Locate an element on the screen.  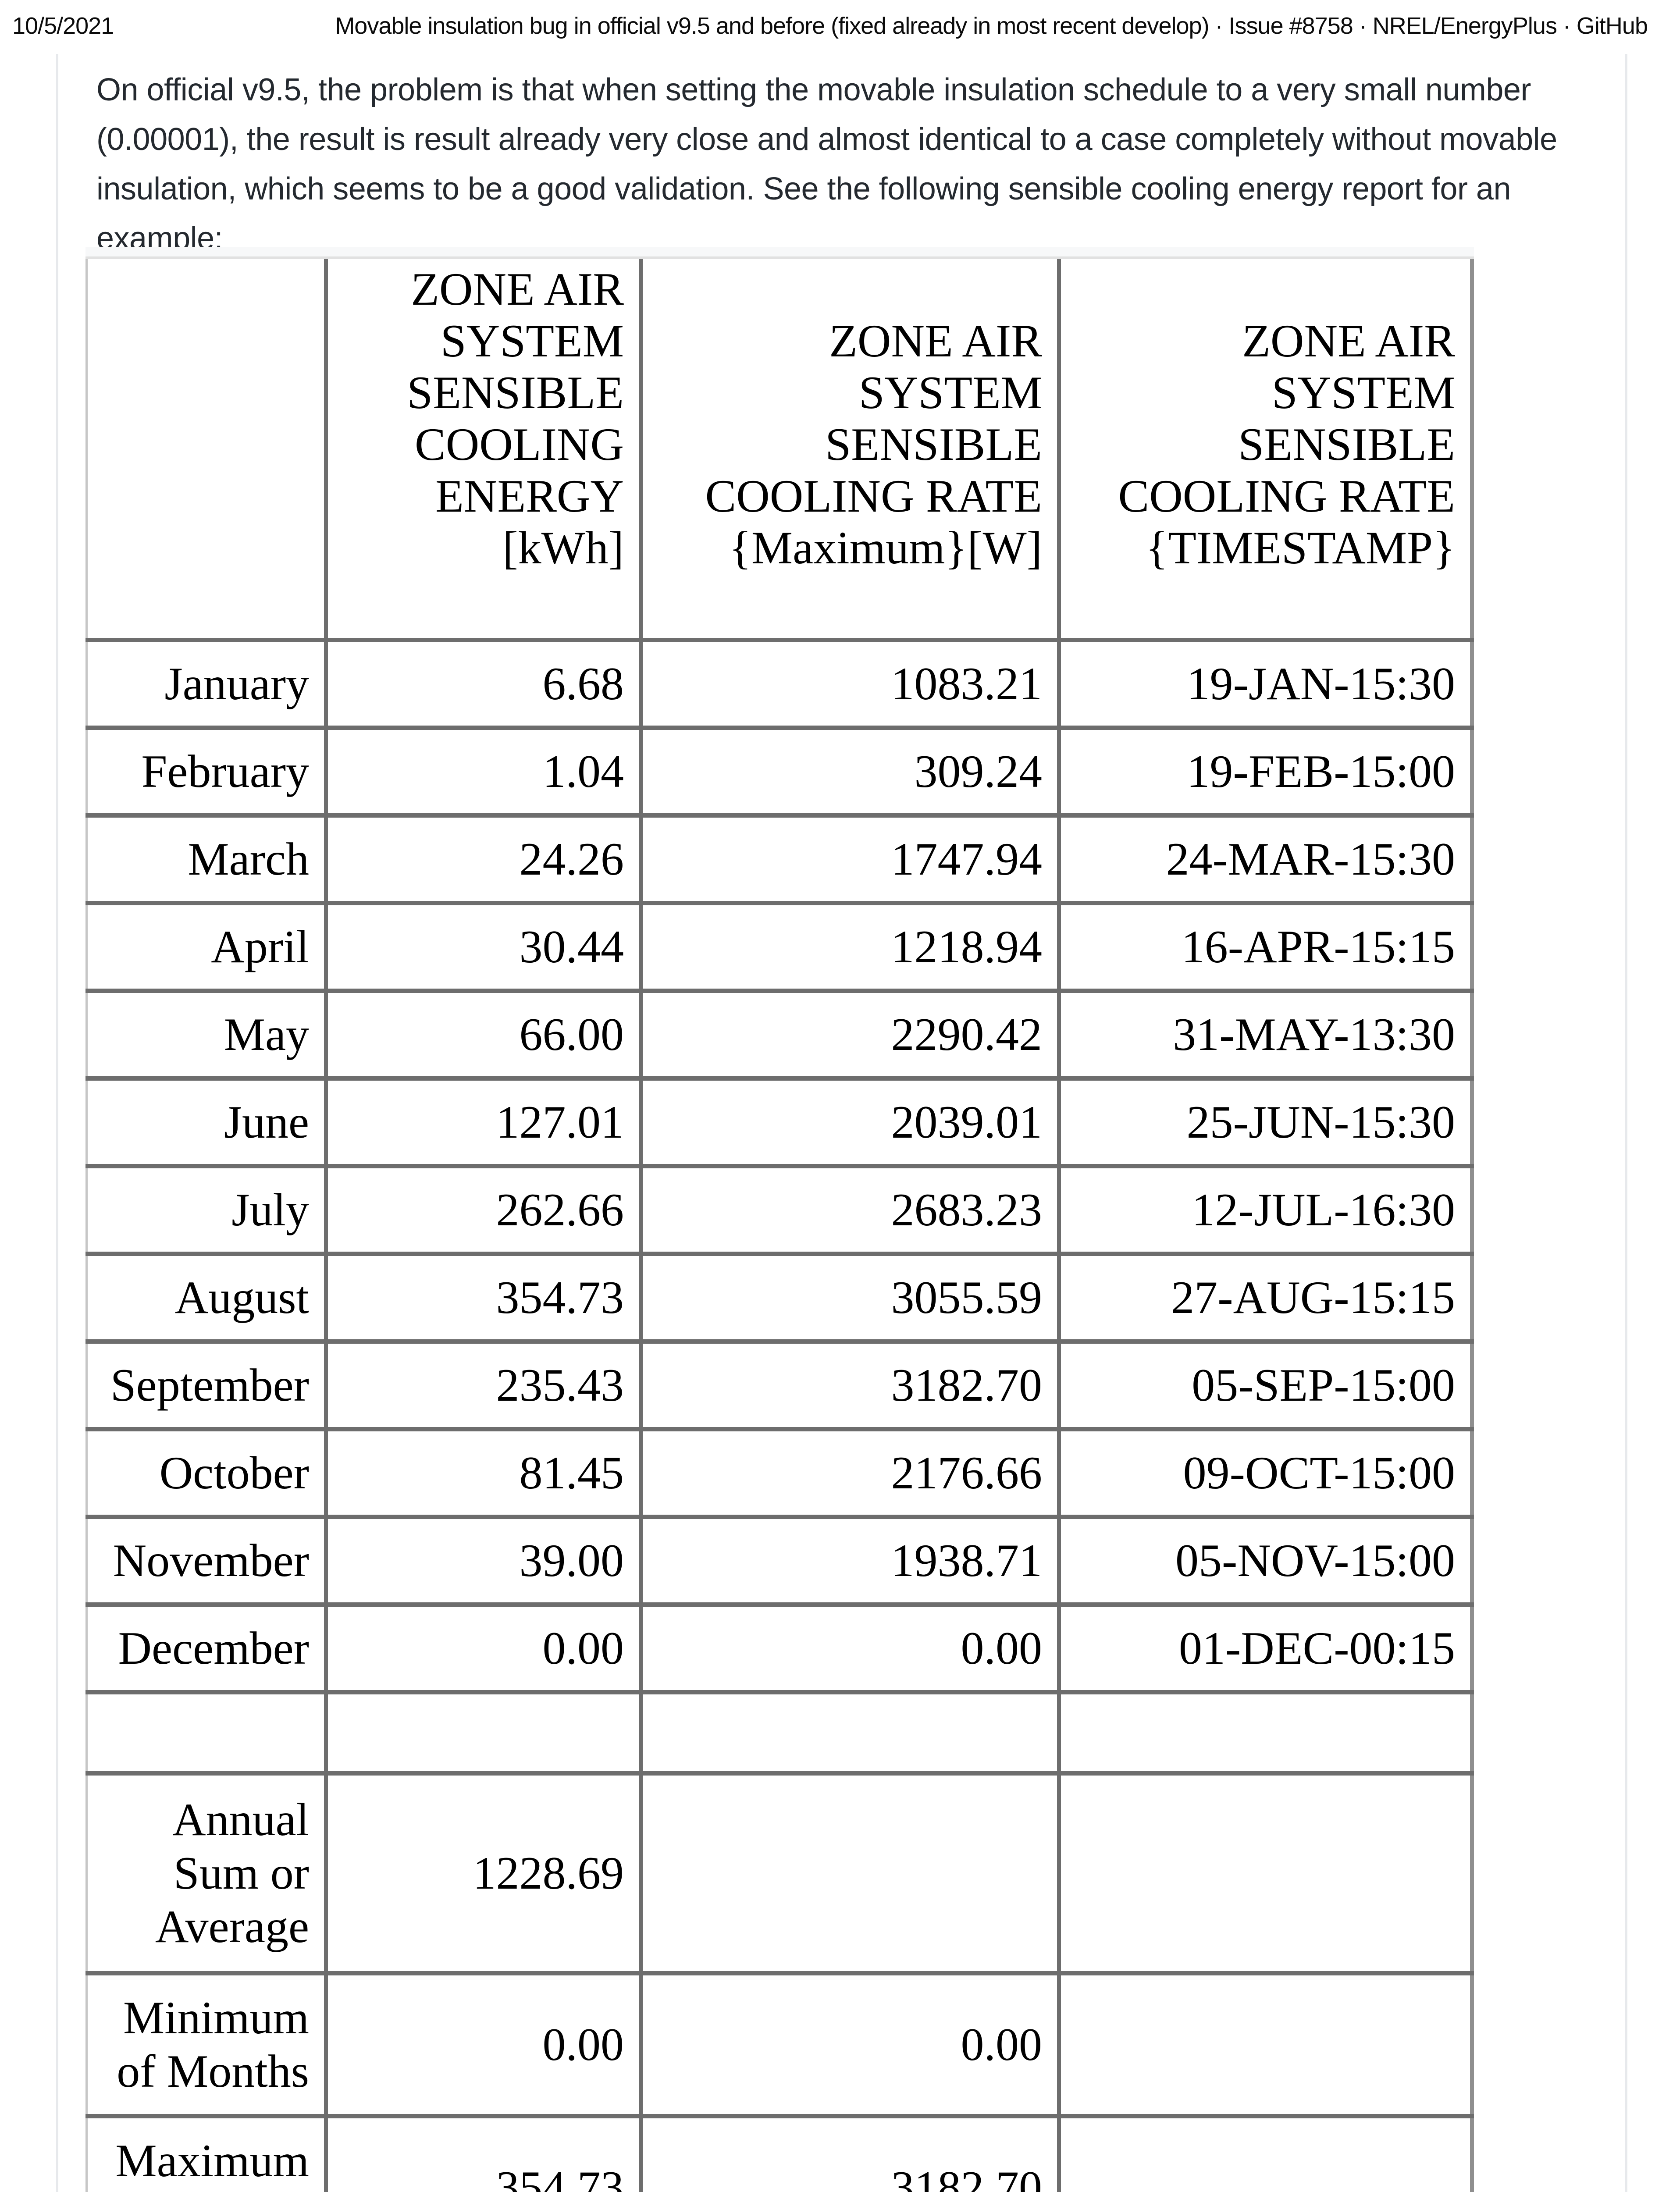
cell-energy: 30.44 is located at coordinates (484, 948).